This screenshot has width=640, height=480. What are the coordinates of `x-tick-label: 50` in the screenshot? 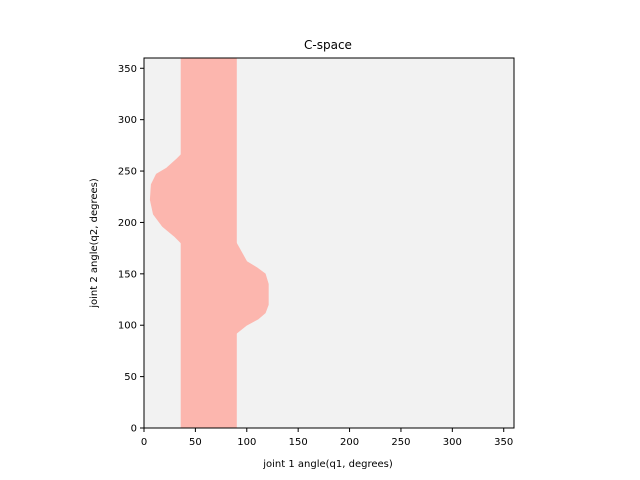 It's located at (195, 442).